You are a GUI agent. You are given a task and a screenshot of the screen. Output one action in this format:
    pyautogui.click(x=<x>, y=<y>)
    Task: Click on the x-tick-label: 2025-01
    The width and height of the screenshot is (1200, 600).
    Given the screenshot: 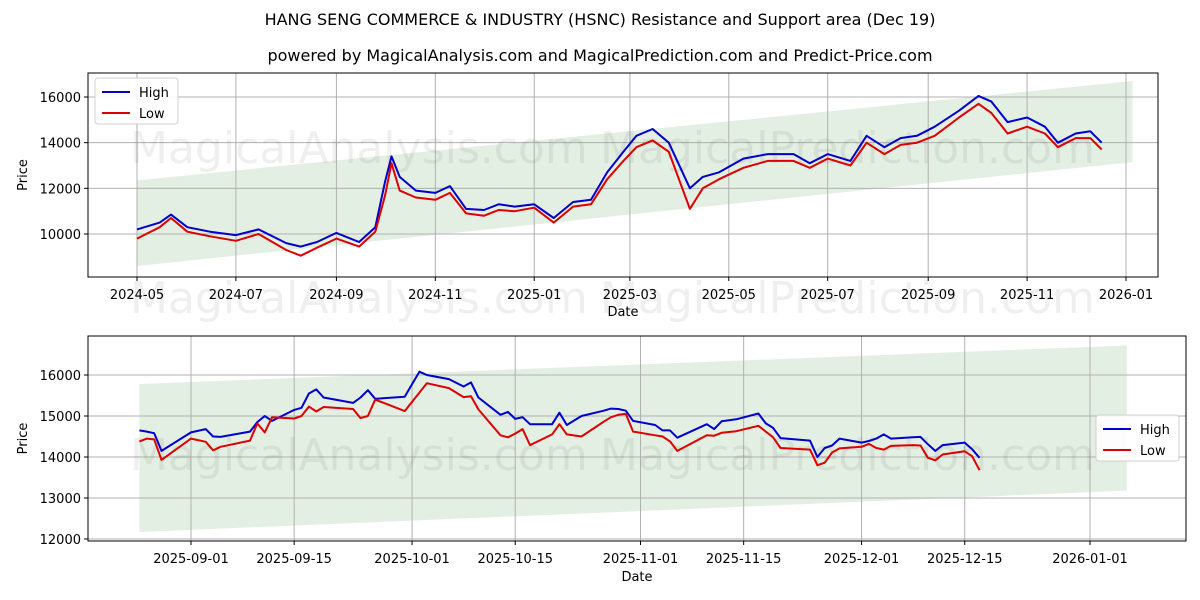 What is the action you would take?
    pyautogui.click(x=534, y=295)
    